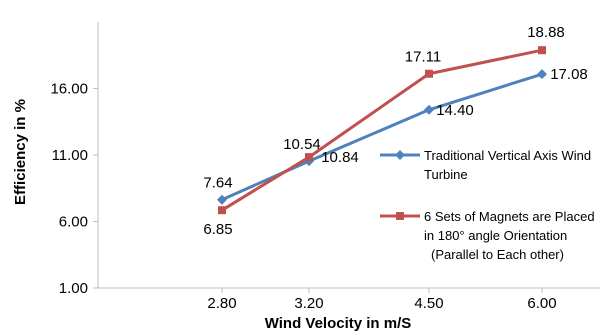  I want to click on y-tick-label: 6.00, so click(73, 222).